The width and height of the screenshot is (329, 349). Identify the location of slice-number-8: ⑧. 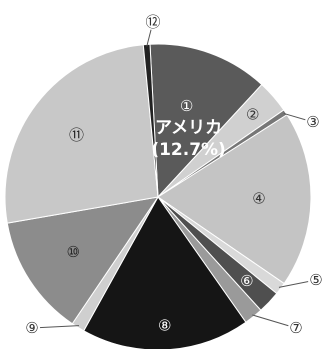
(164, 325).